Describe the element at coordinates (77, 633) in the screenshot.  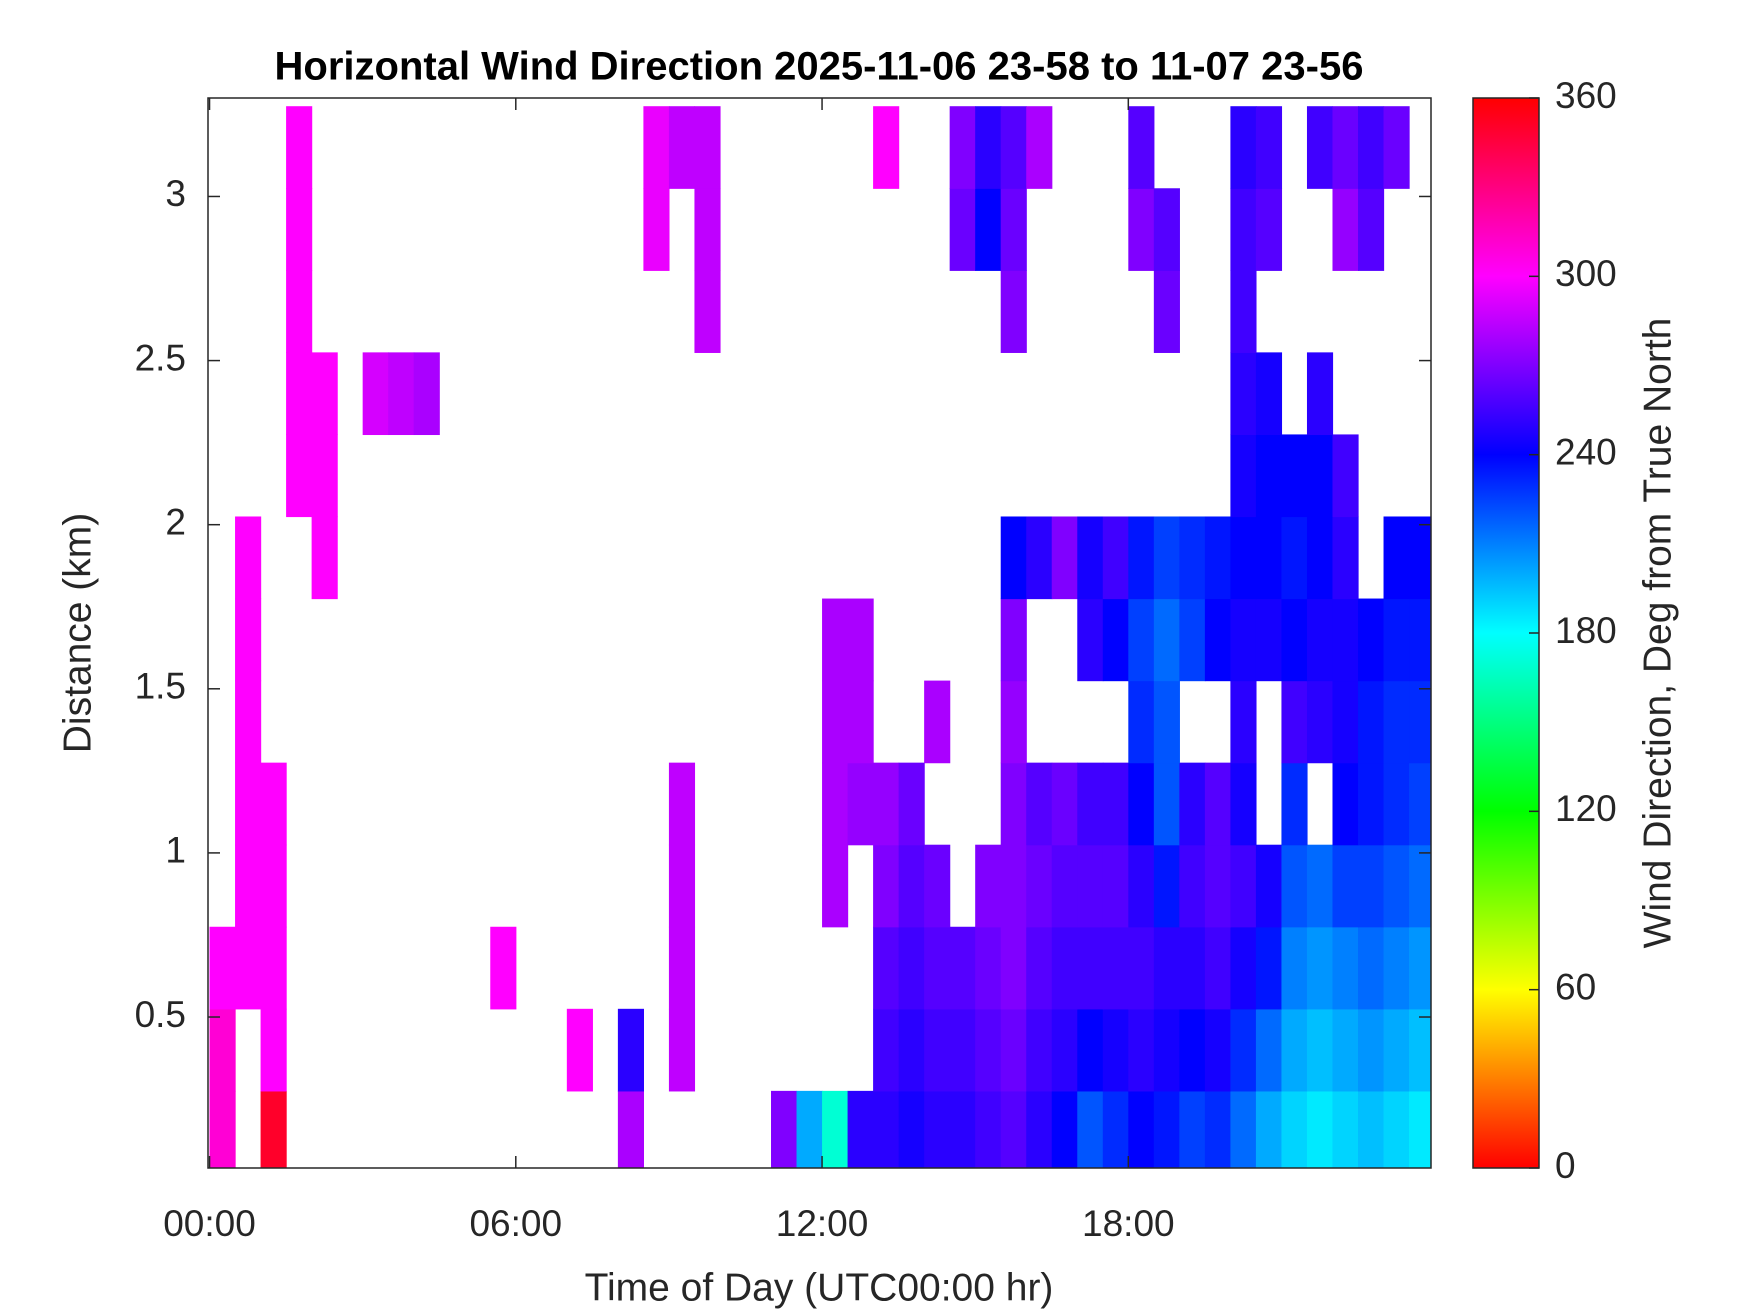
I see `y-axis-label: Distance (km)` at that location.